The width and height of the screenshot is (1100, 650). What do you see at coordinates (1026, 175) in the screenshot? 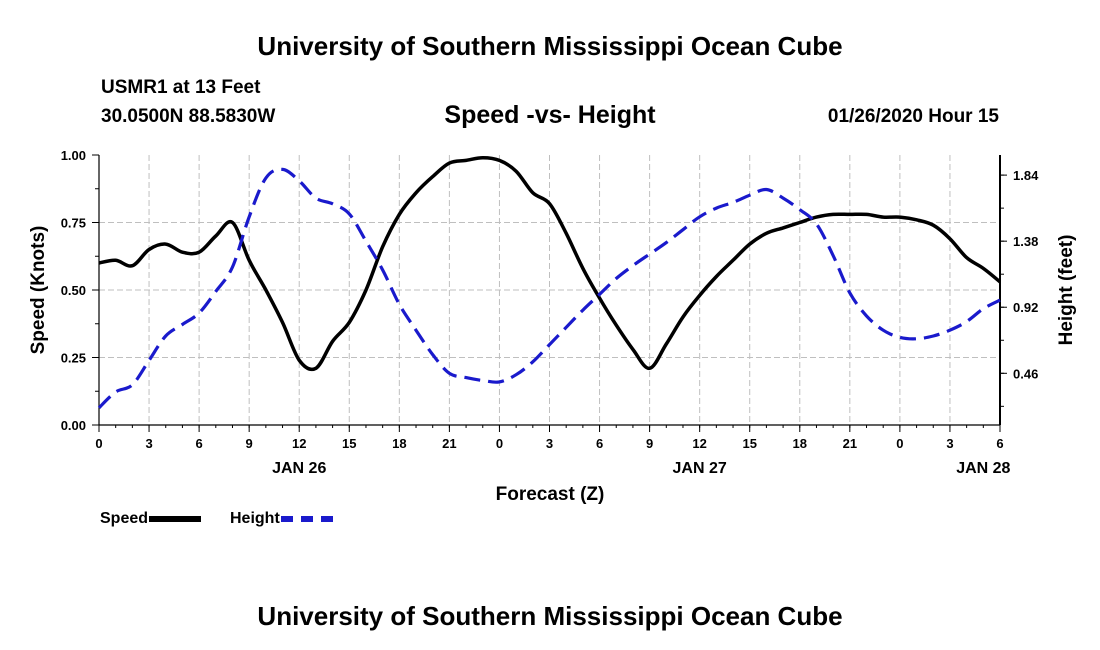
I see `y2-tick-label: 1.84` at bounding box center [1026, 175].